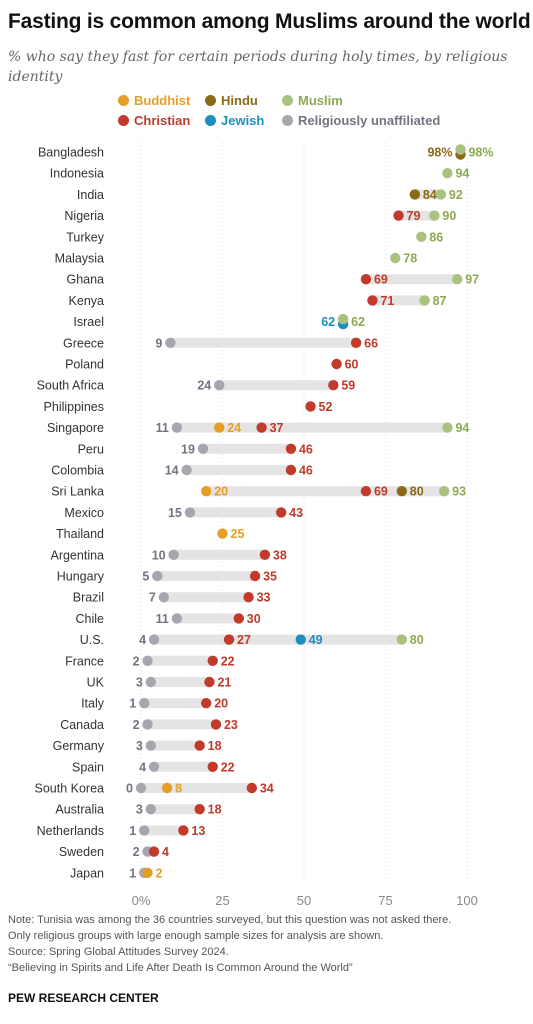  What do you see at coordinates (132, 704) in the screenshot?
I see `value-label-italy-unaffiliated: 1` at bounding box center [132, 704].